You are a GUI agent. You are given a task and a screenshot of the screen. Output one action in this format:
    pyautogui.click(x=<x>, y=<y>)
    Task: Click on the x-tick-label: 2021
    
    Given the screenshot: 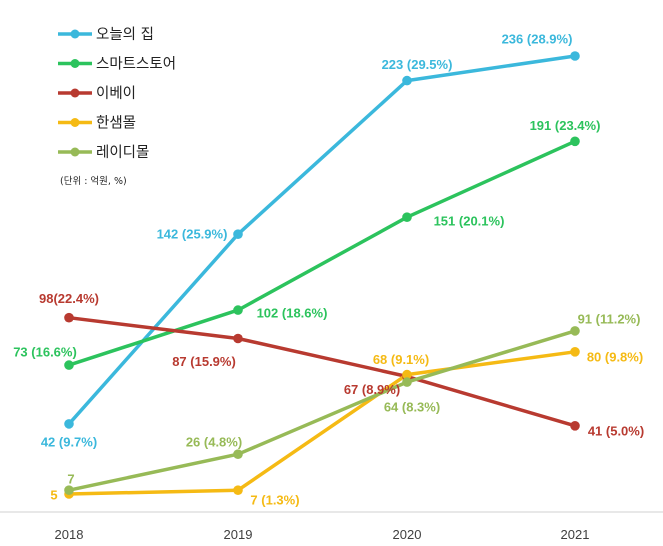 What is the action you would take?
    pyautogui.click(x=575, y=534)
    